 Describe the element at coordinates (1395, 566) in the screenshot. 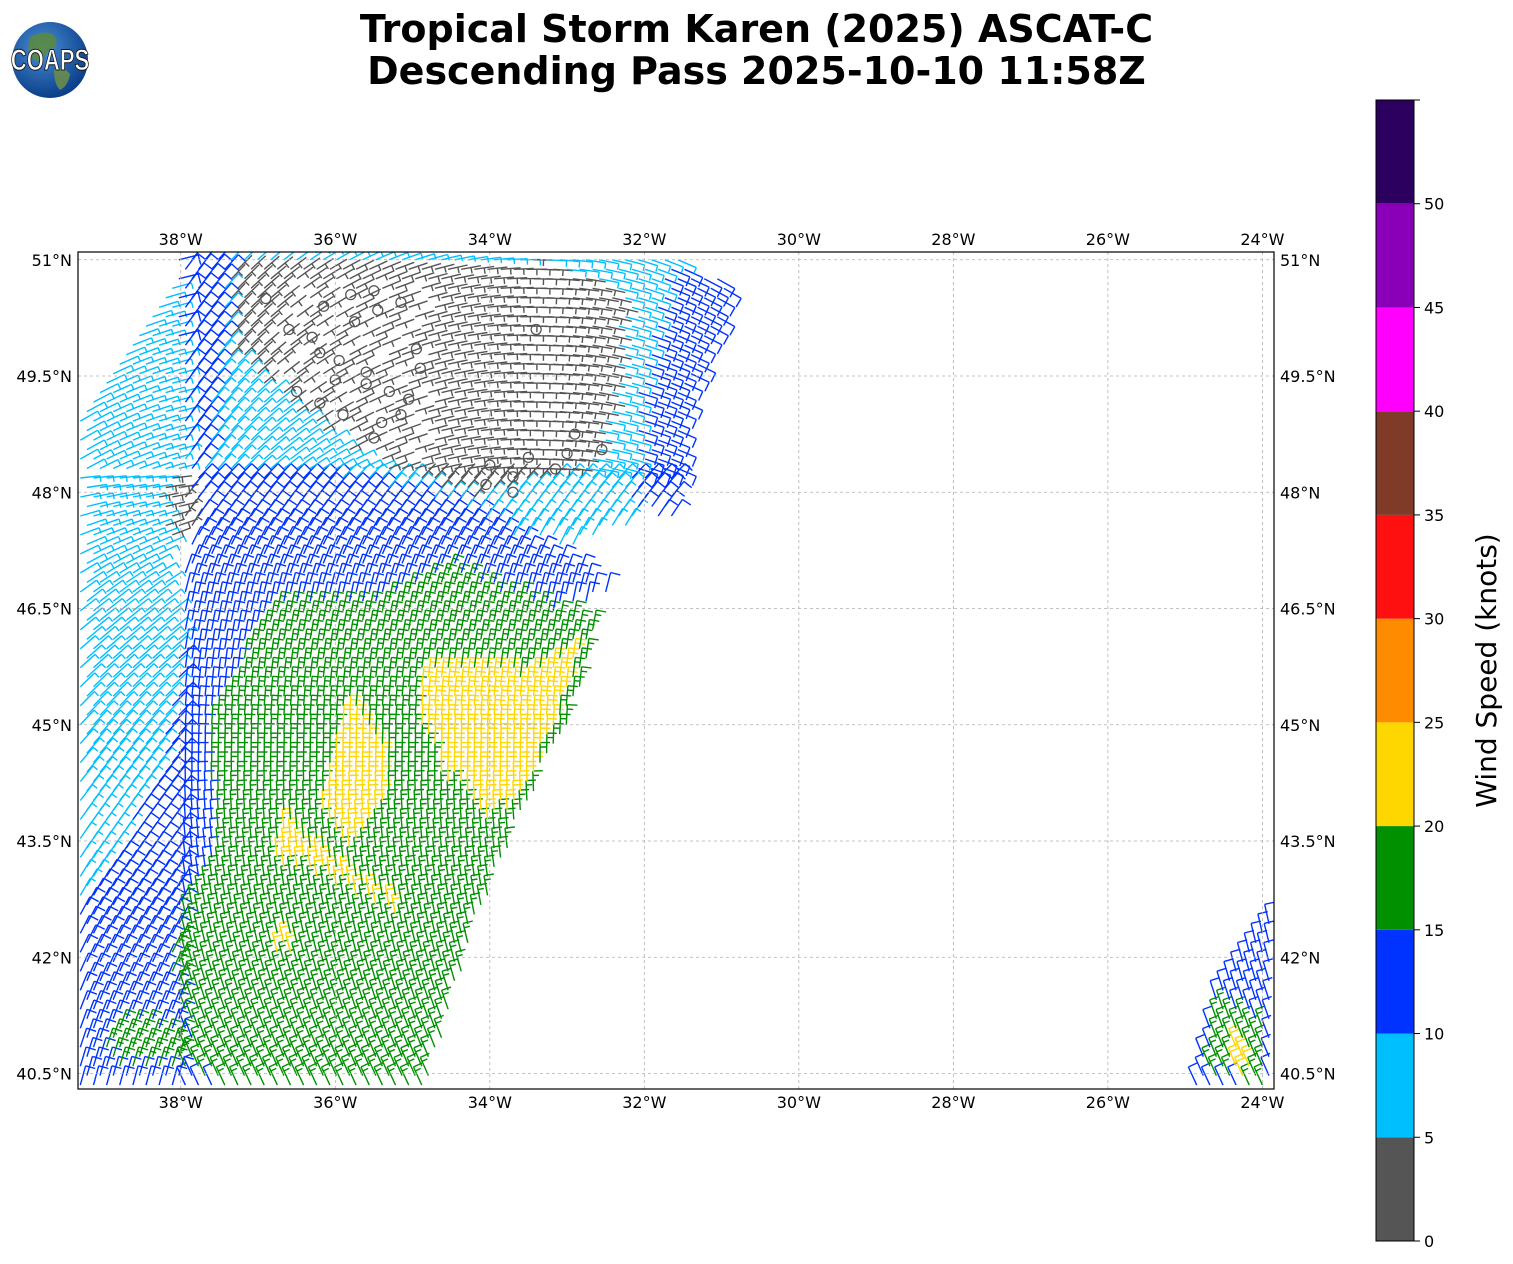

I see `colorbar-bin` at that location.